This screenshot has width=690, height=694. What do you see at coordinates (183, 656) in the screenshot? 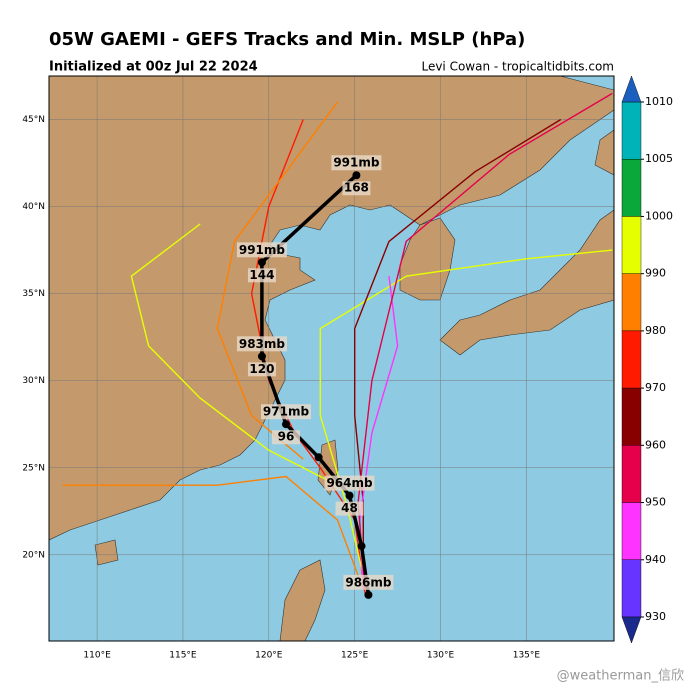
I see `x-tick-label: 115°E` at bounding box center [183, 656].